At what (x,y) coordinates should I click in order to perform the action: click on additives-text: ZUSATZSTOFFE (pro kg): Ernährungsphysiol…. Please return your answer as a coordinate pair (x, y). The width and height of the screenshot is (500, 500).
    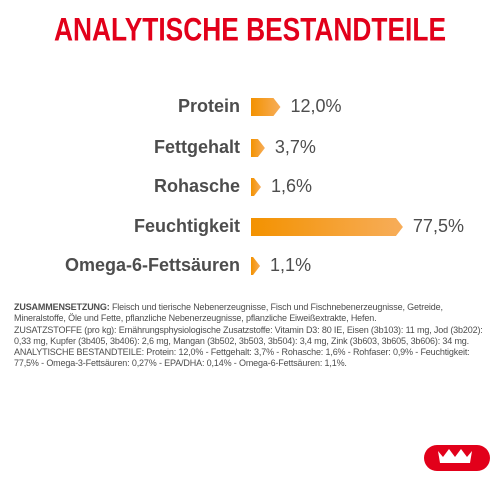
    Looking at the image, I should click on (248, 335).